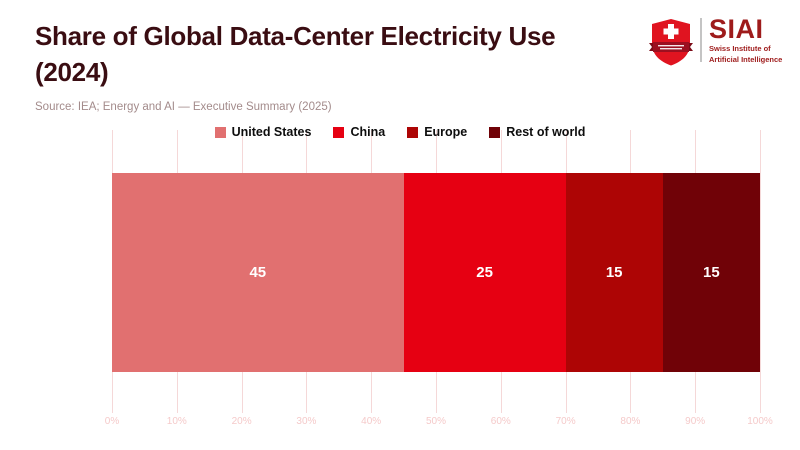  What do you see at coordinates (446, 132) in the screenshot?
I see `legend-label: Europe` at bounding box center [446, 132].